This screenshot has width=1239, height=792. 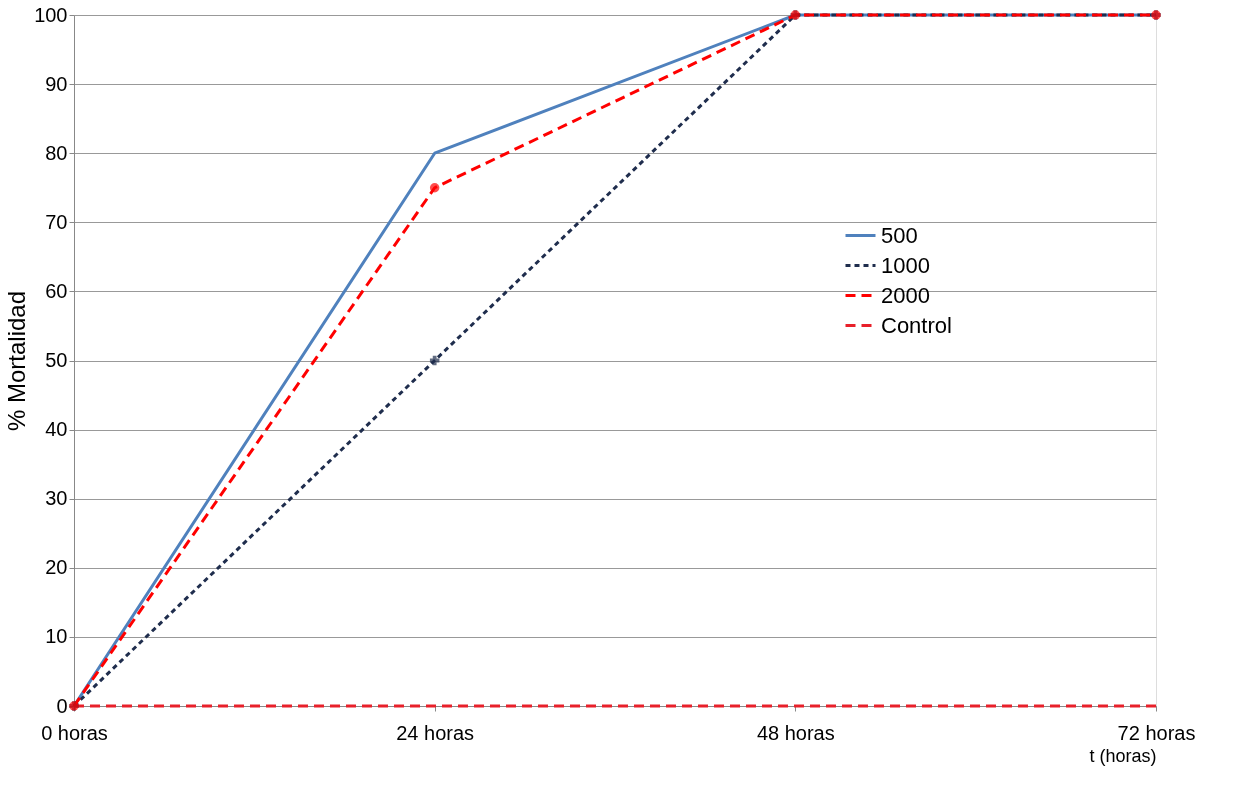 I want to click on y-tick-label: 0, so click(x=62, y=705).